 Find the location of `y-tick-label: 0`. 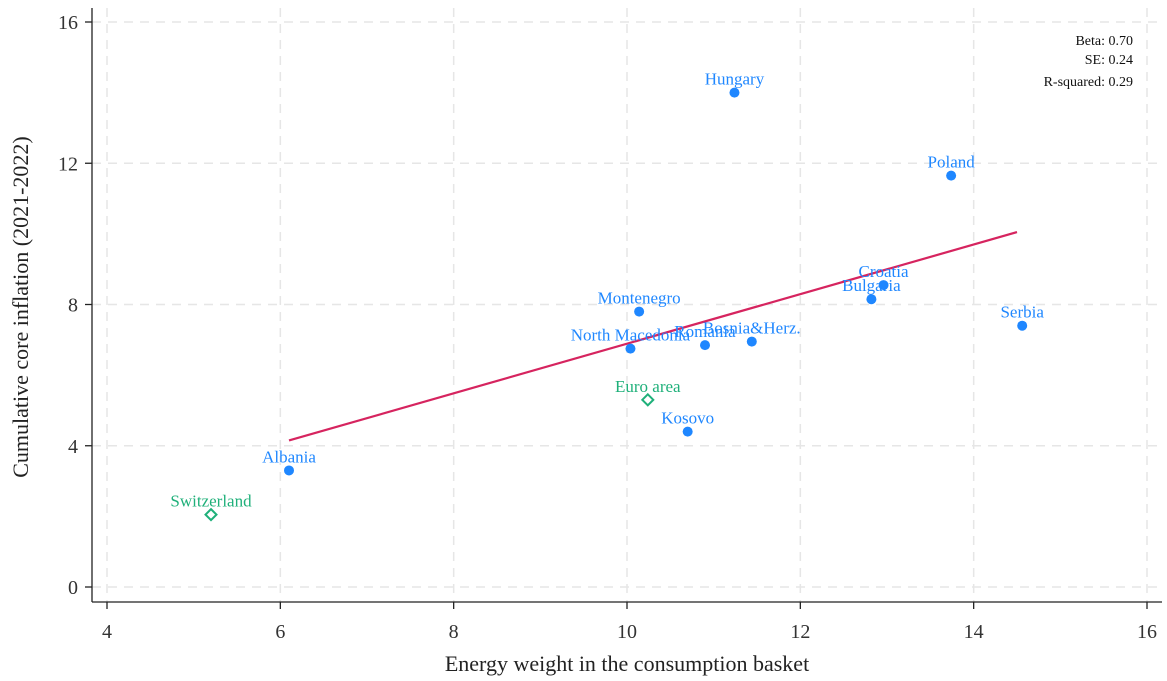

y-tick-label: 0 is located at coordinates (73, 588).